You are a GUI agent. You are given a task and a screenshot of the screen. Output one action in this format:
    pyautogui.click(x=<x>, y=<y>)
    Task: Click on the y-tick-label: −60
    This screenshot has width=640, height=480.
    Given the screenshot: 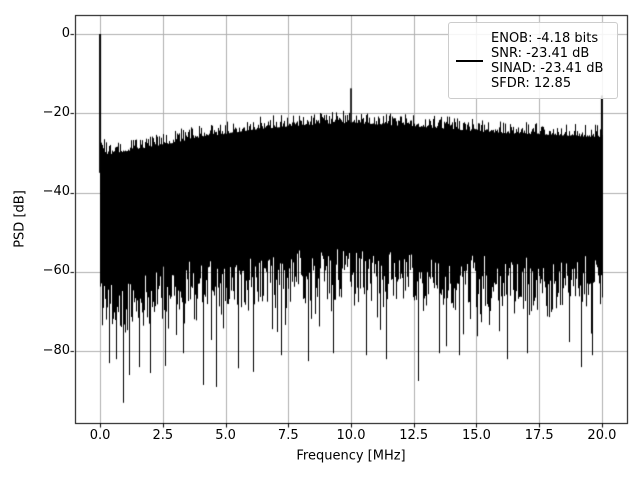 What is the action you would take?
    pyautogui.click(x=56, y=271)
    